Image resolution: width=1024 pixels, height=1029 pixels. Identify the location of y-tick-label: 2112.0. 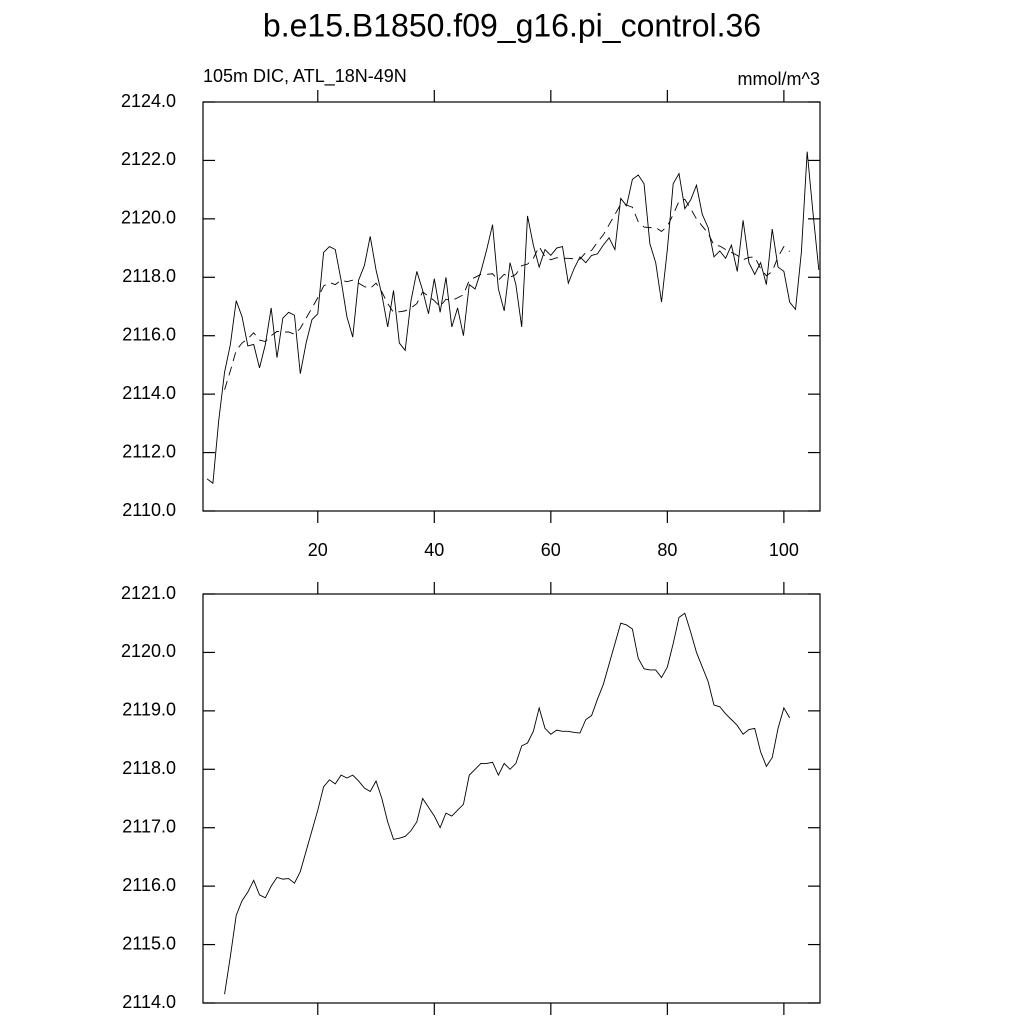
(149, 451).